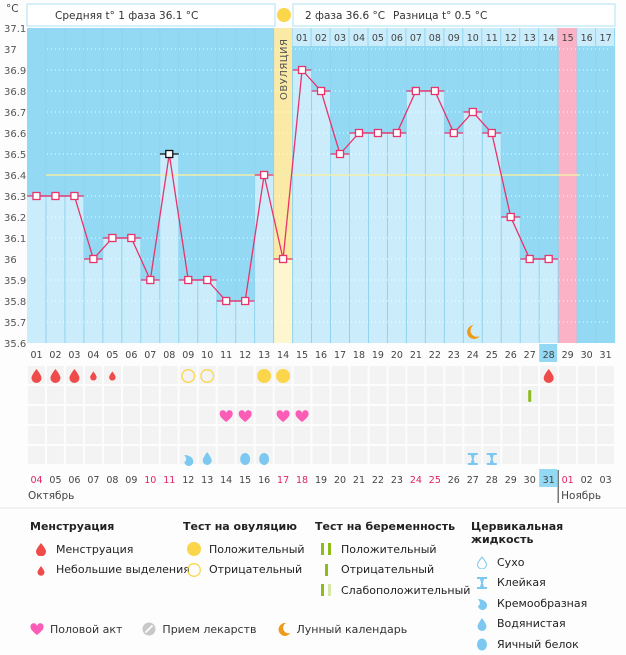 This screenshot has width=626, height=655. I want to click on header-phase2-box, so click(454, 15).